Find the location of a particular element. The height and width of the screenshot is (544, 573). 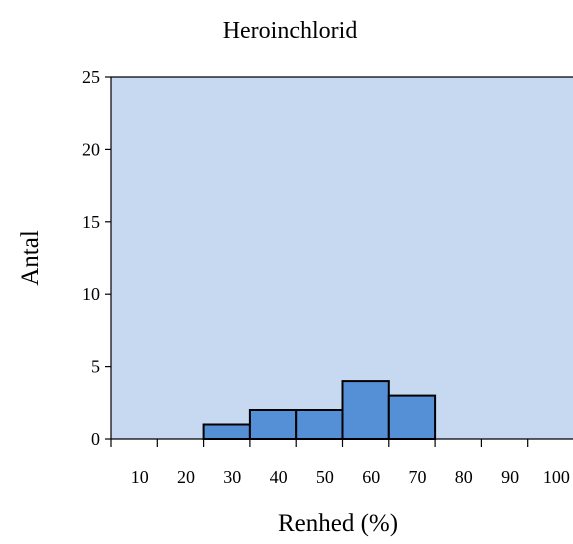

x-tick-label: 40 is located at coordinates (279, 477).